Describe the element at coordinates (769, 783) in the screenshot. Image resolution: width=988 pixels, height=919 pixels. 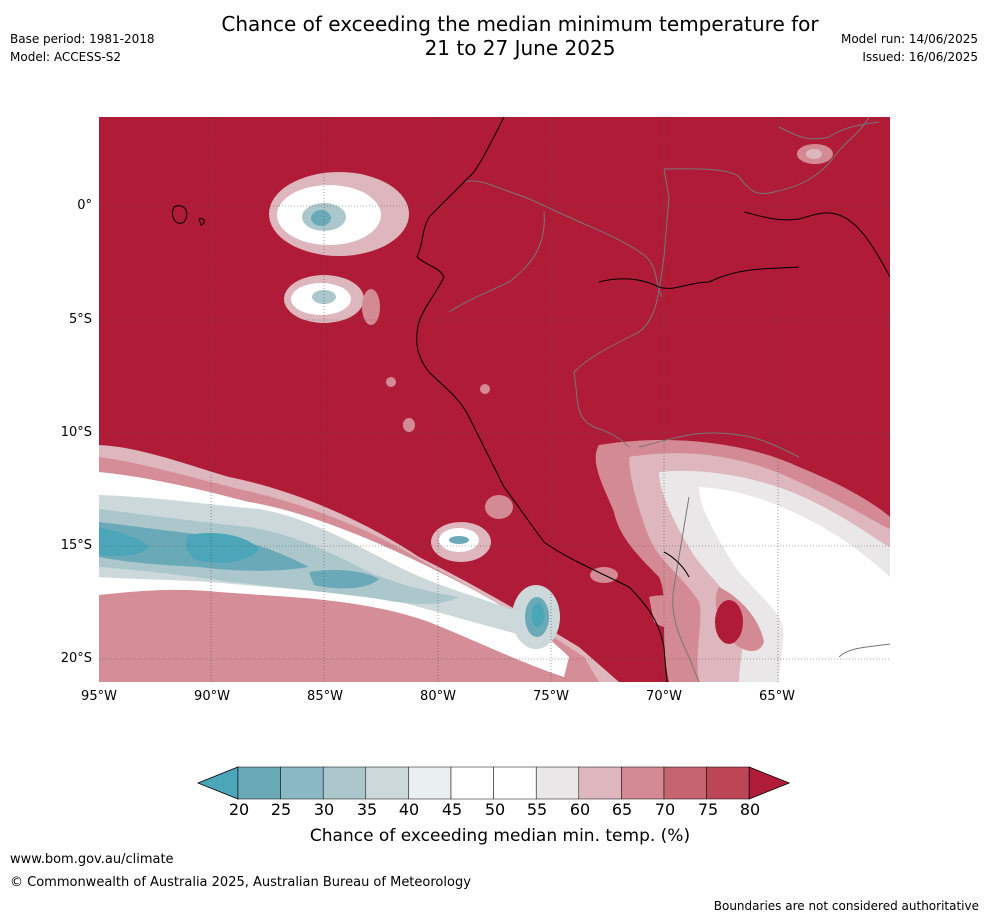
I see `colorbar-extend-high` at that location.